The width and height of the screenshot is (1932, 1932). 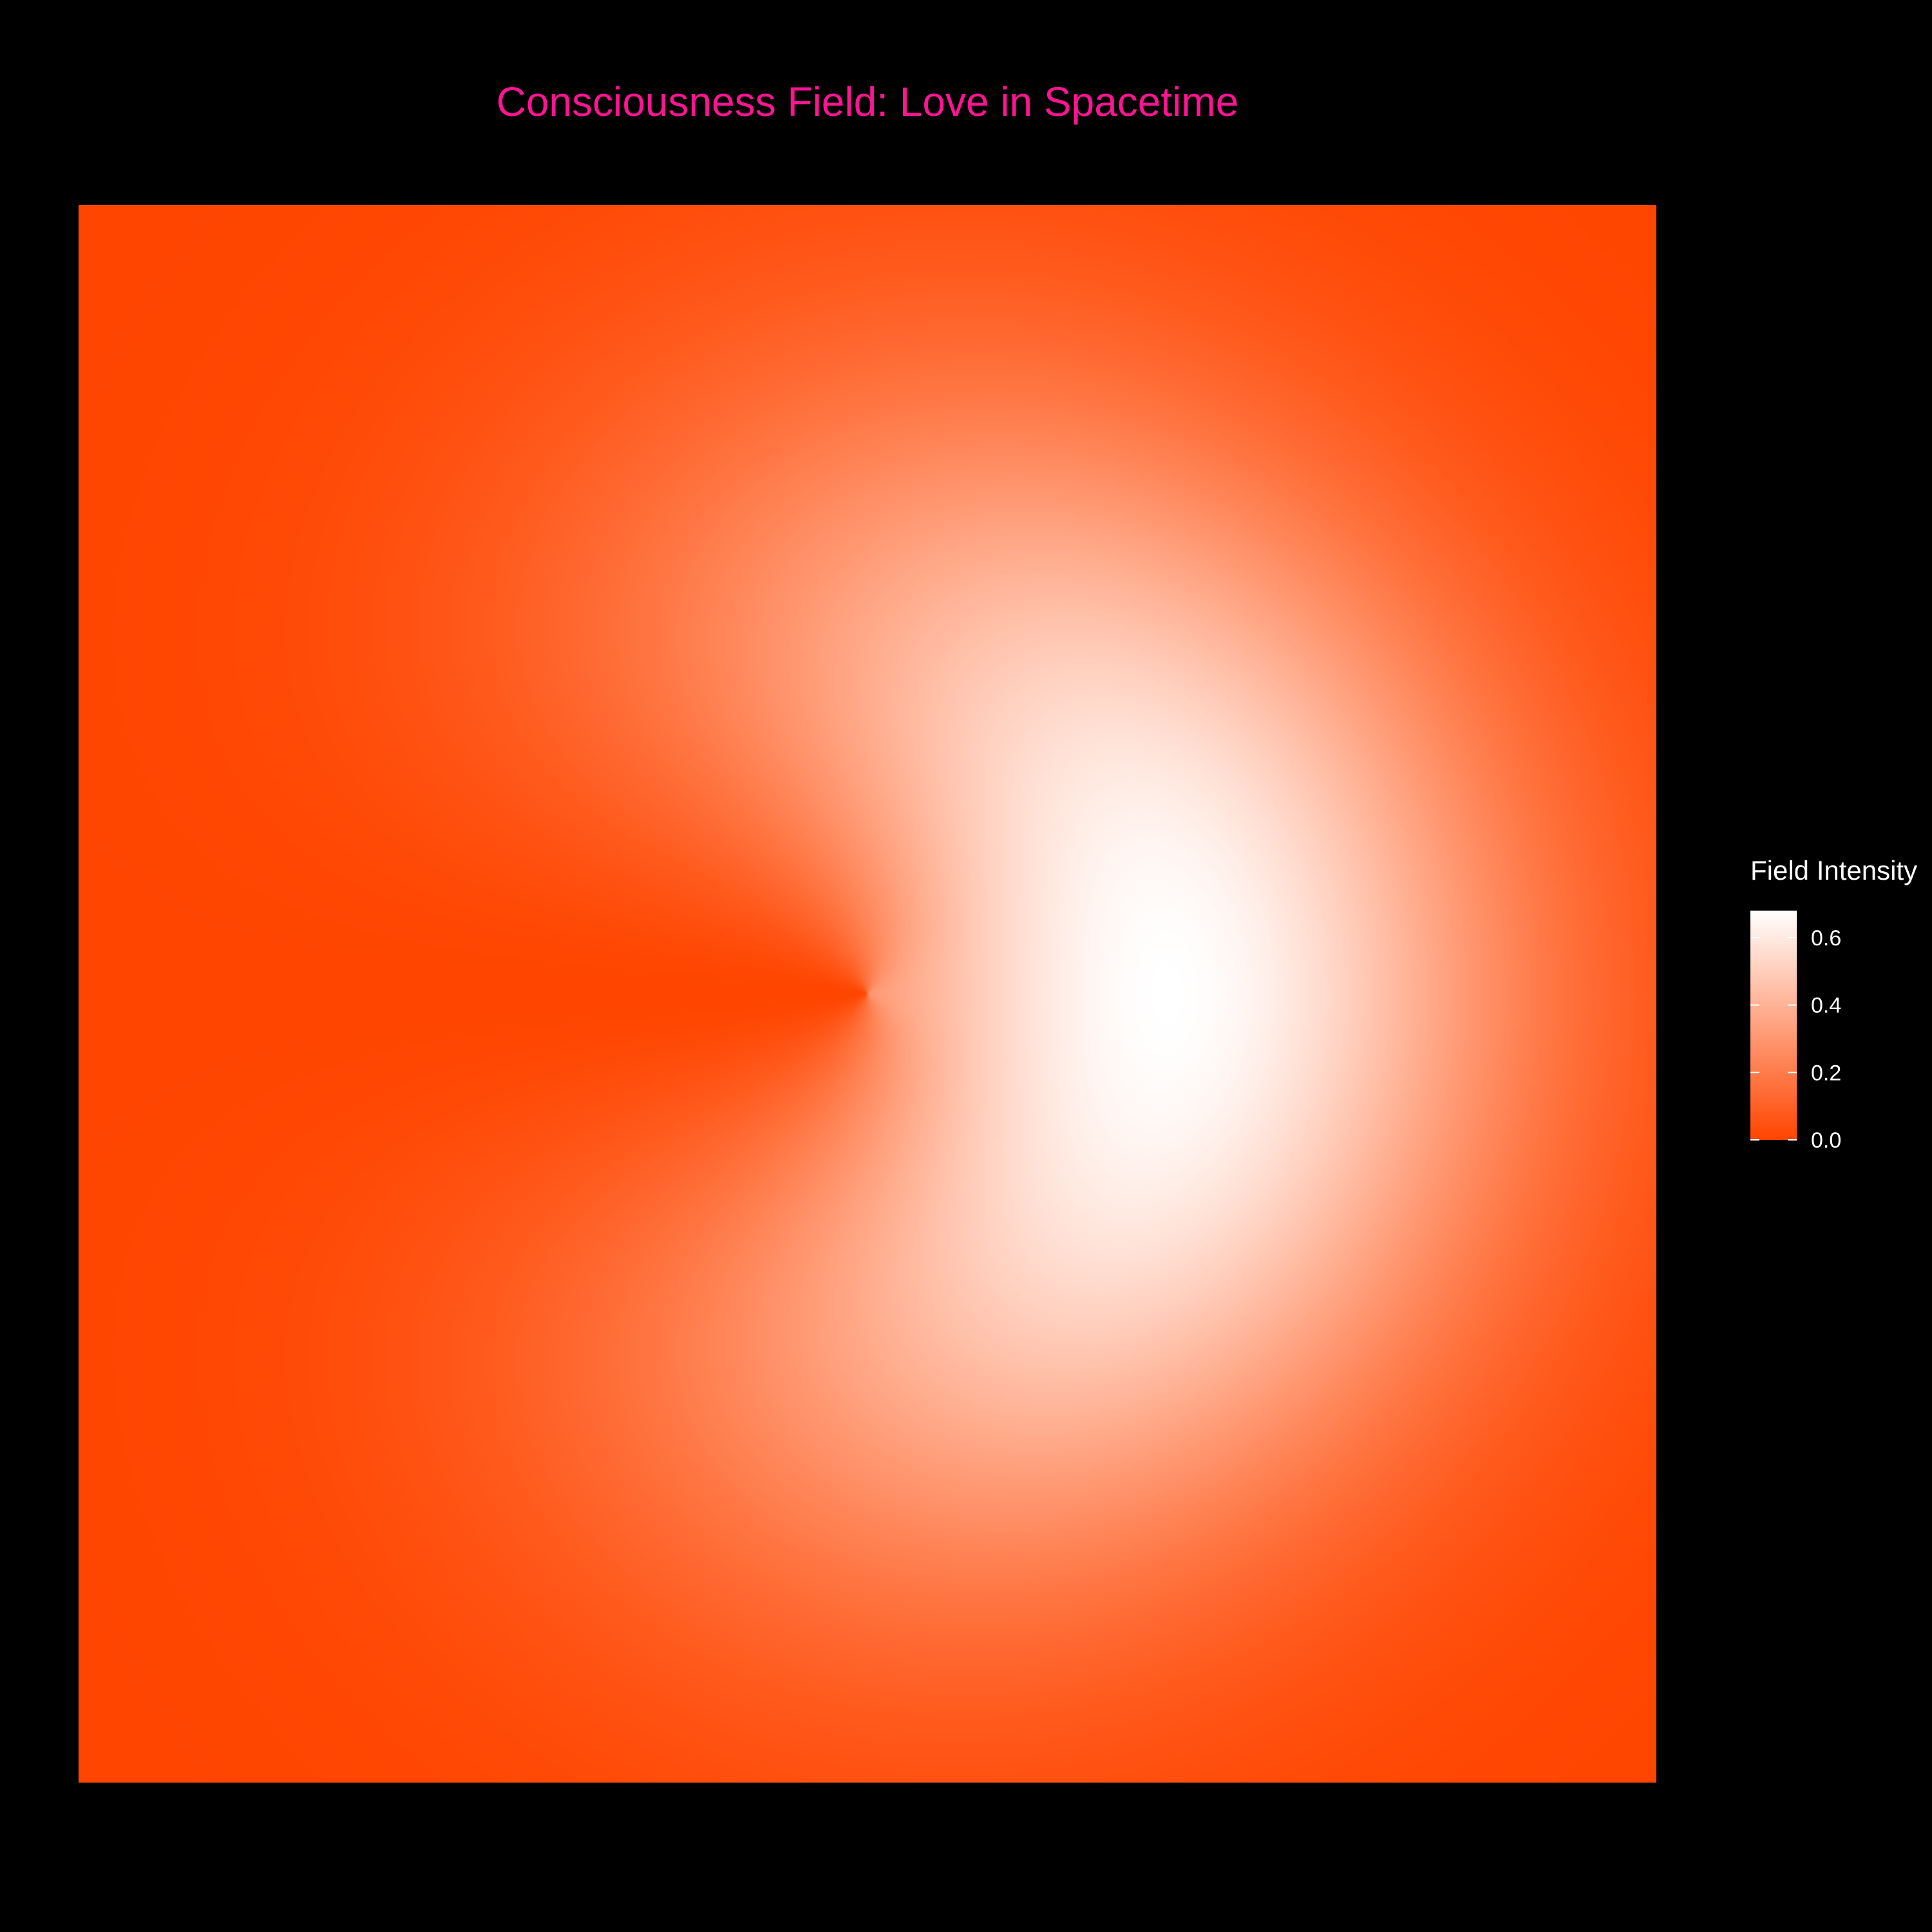 I want to click on legend-tick-label: 0.6, so click(x=1826, y=939).